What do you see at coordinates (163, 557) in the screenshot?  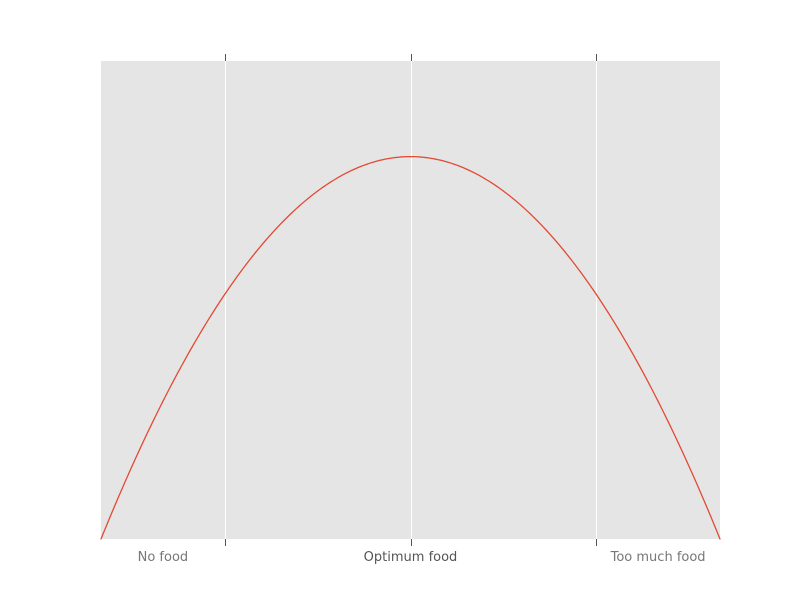 I see `x-label-0: No food` at bounding box center [163, 557].